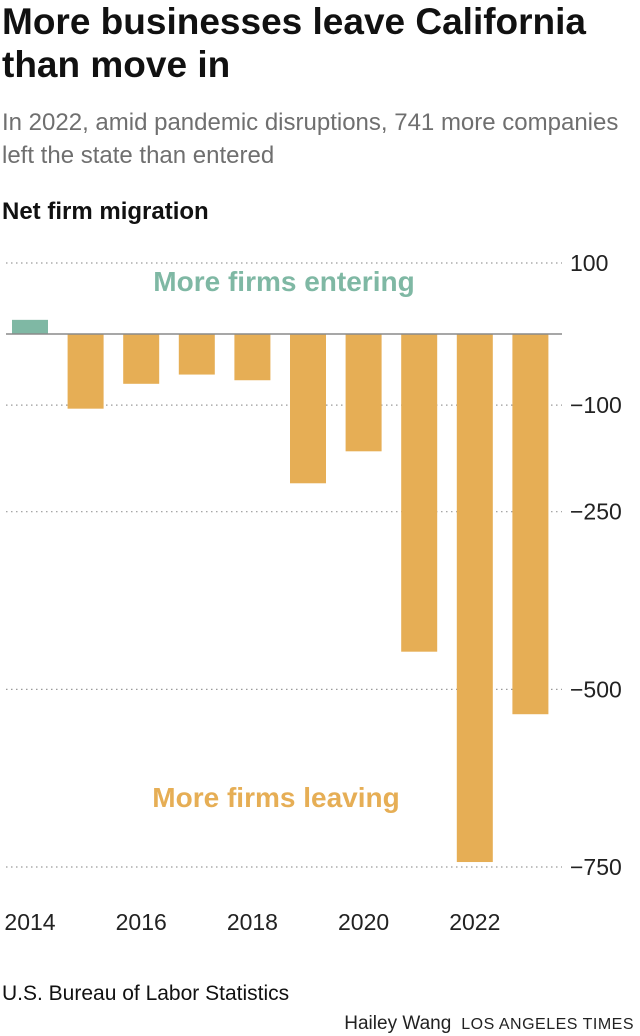 This screenshot has width=640, height=1036. Describe the element at coordinates (141, 922) in the screenshot. I see `x-tick-label: 2016` at that location.